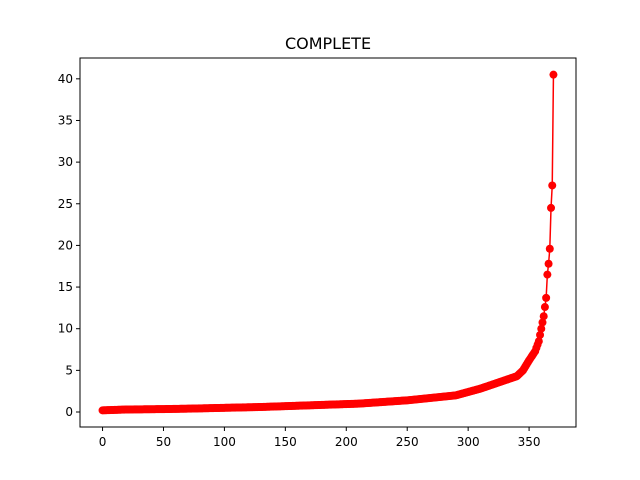 Image resolution: width=640 pixels, height=480 pixels. What do you see at coordinates (65, 245) in the screenshot?
I see `y-tick-label: 20` at bounding box center [65, 245].